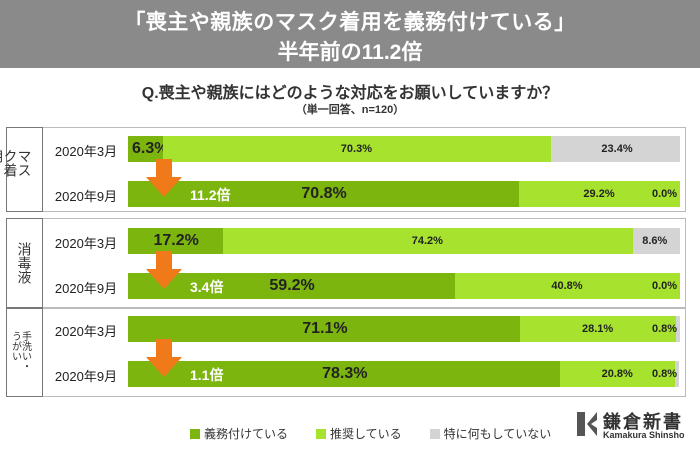 The height and width of the screenshot is (449, 700). What do you see at coordinates (195, 433) in the screenshot?
I see `legend-swatch-required` at bounding box center [195, 433].